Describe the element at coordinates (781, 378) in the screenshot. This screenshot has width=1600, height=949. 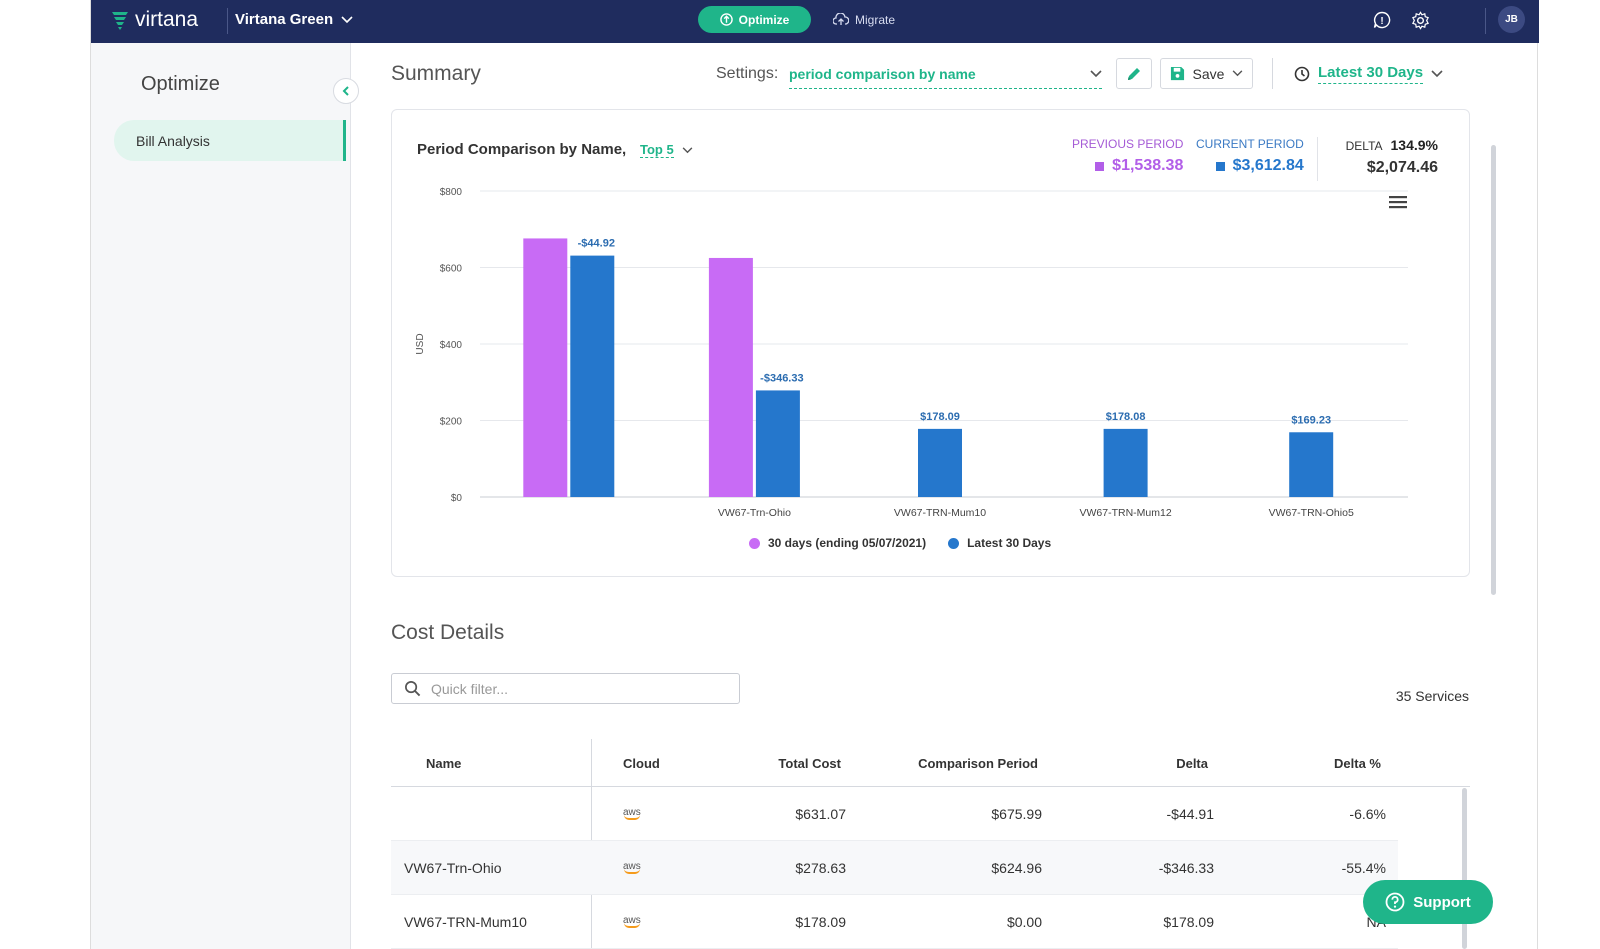
I see `data-label: -$346.33` at that location.